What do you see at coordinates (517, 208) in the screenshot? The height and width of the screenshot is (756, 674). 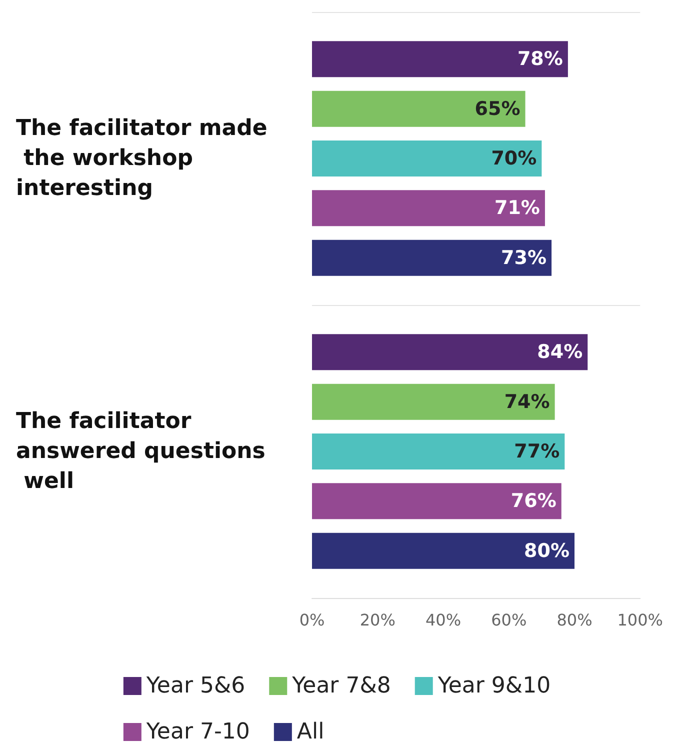 I see `data-label: 71%` at bounding box center [517, 208].